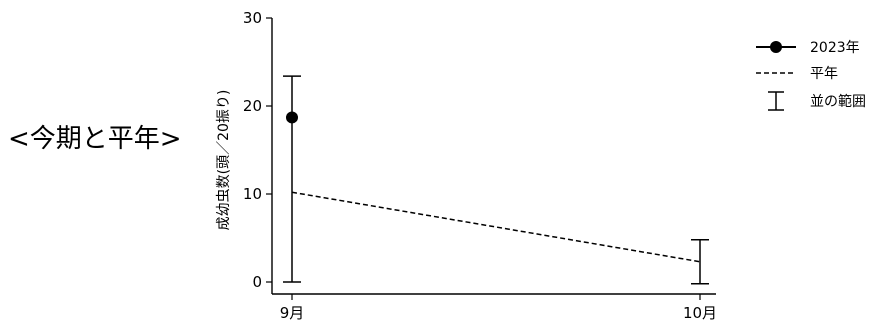 The width and height of the screenshot is (881, 331). Describe the element at coordinates (252, 106) in the screenshot. I see `y-tick-label: 20` at that location.